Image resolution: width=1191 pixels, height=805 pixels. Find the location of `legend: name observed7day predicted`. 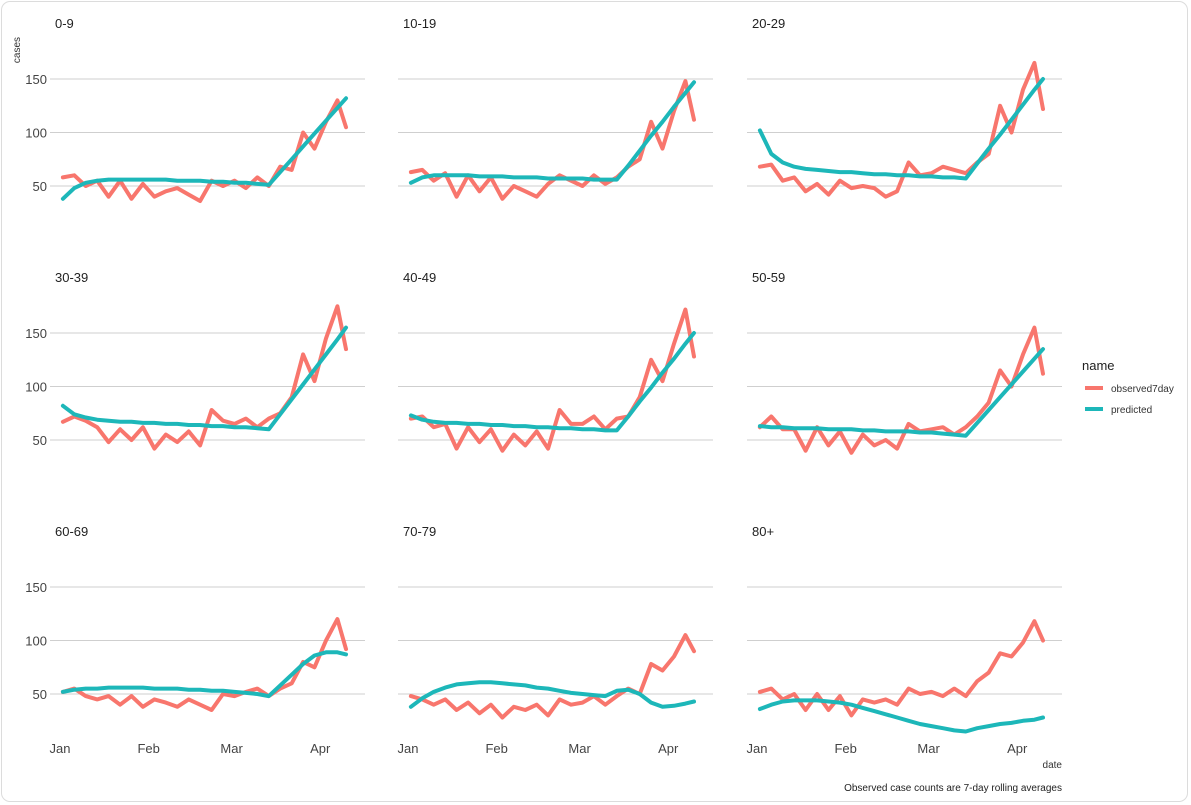

legend: name observed7day predicted is located at coordinates (1128, 387).